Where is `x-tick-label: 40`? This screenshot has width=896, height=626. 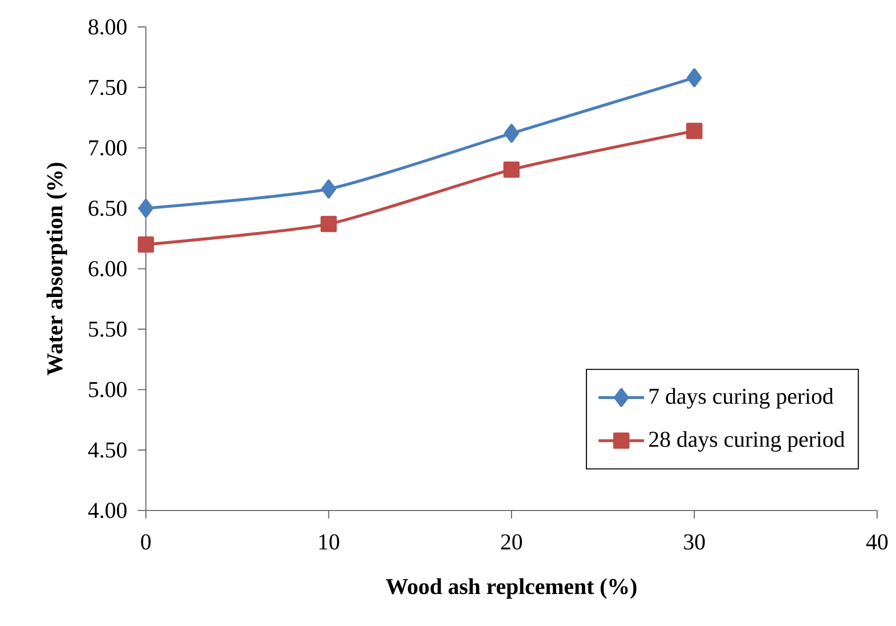 x-tick-label: 40 is located at coordinates (877, 542).